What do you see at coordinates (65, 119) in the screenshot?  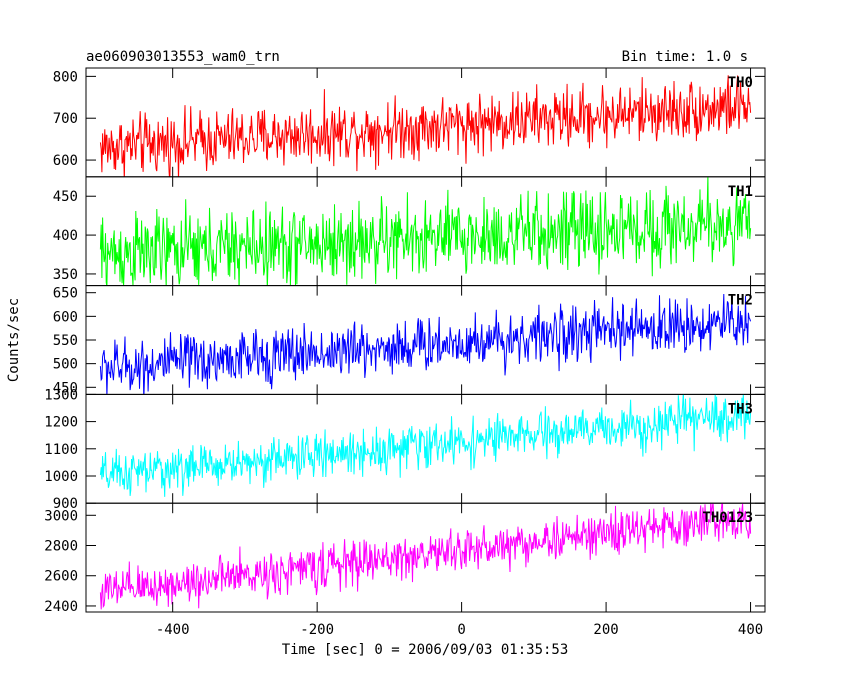 I see `y-tick-label: 700` at bounding box center [65, 119].